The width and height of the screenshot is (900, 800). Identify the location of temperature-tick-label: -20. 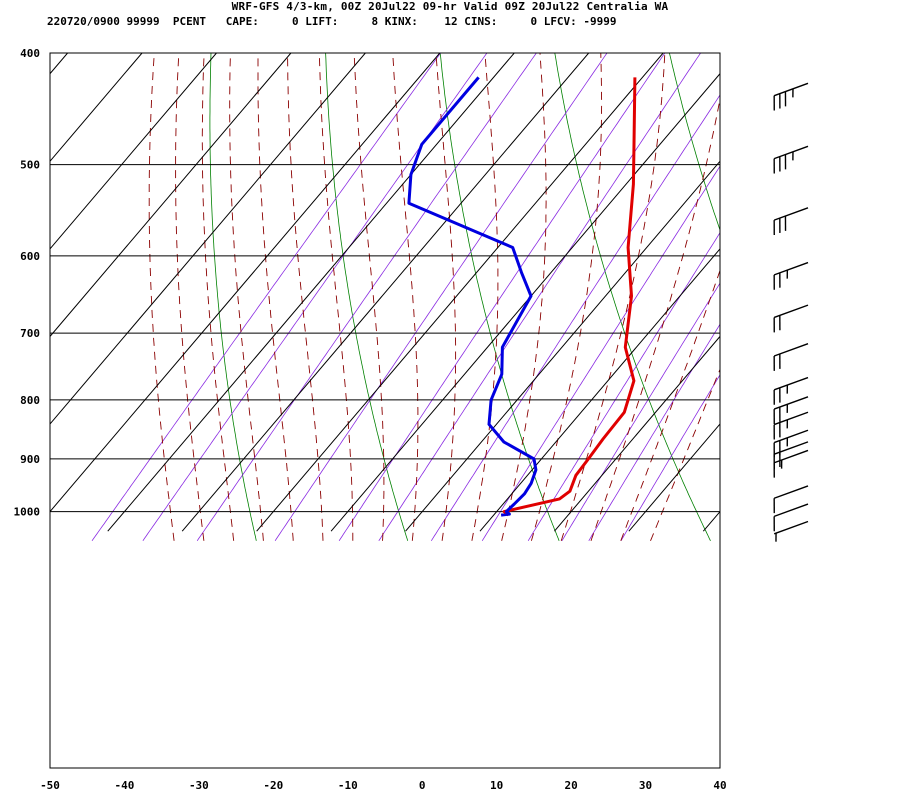
(273, 785).